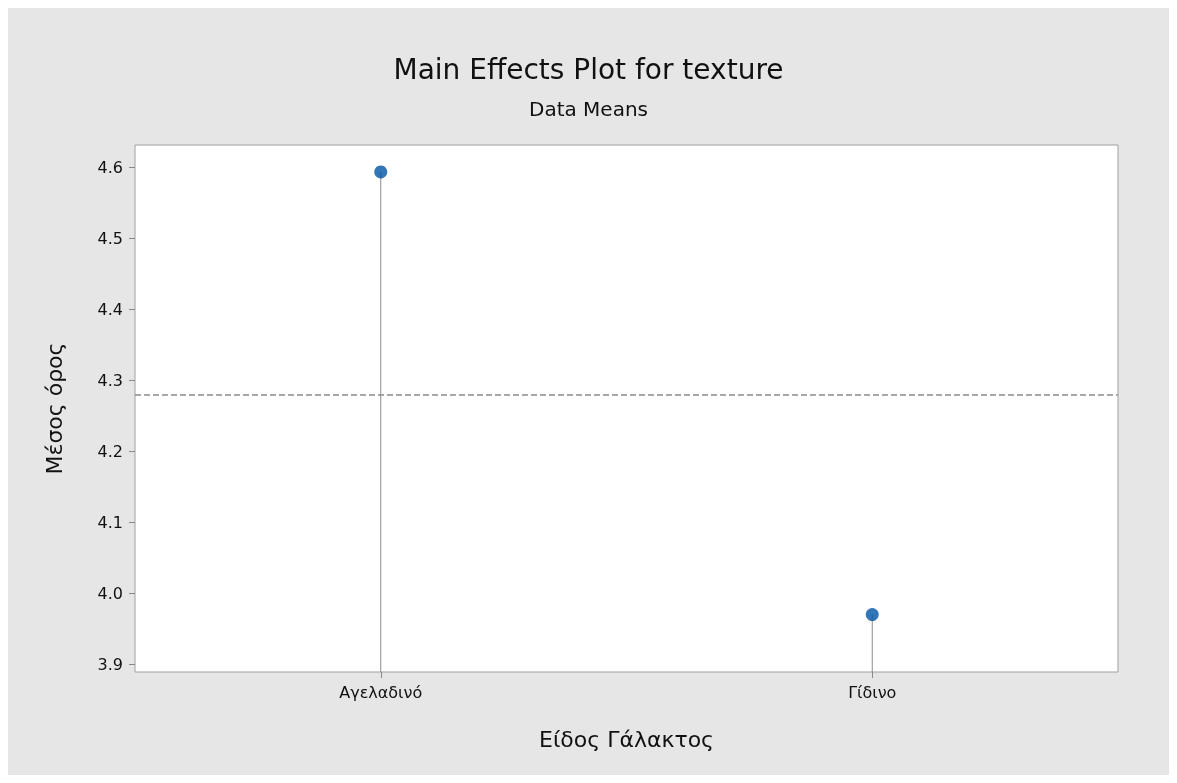  Describe the element at coordinates (110, 239) in the screenshot. I see `y-tick-label: 4.5` at that location.